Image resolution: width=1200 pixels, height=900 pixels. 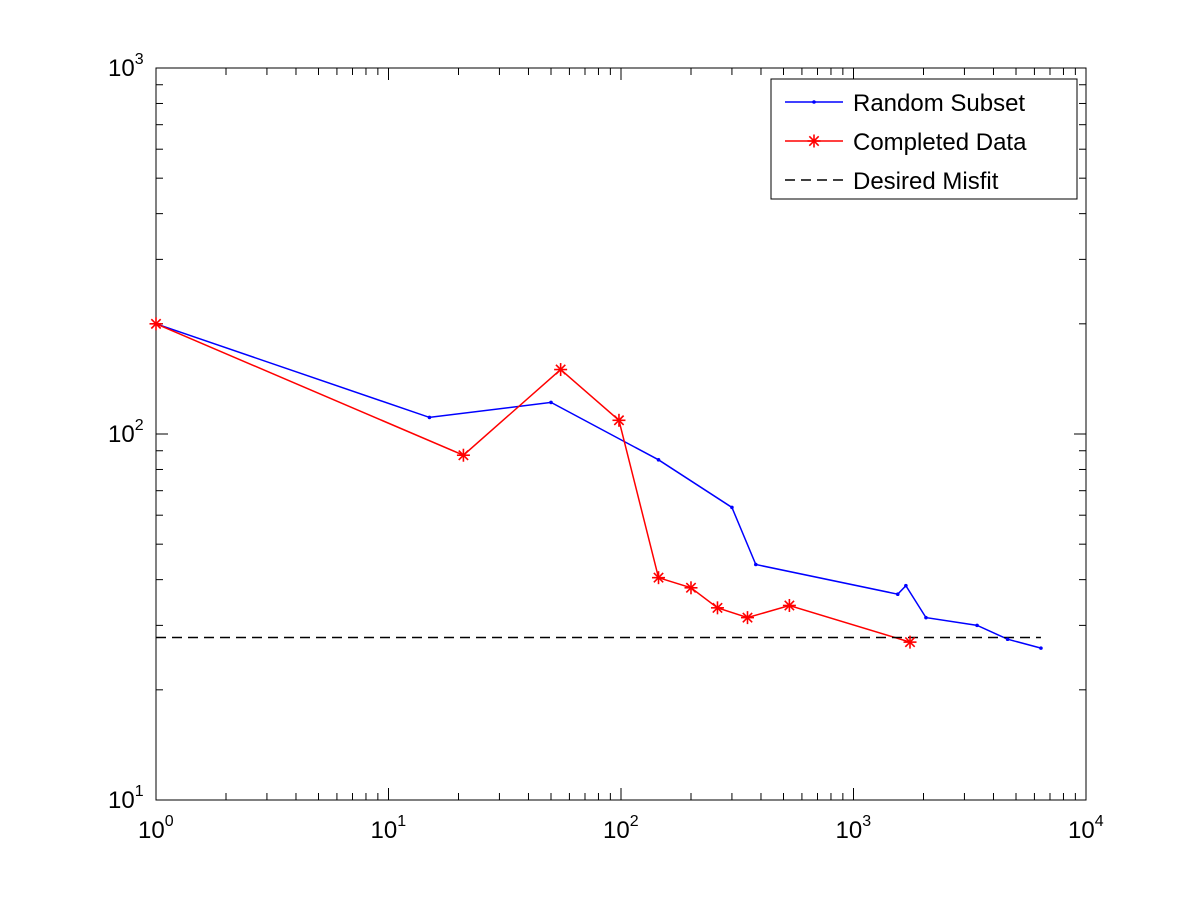 I want to click on legend-box, so click(x=924, y=139).